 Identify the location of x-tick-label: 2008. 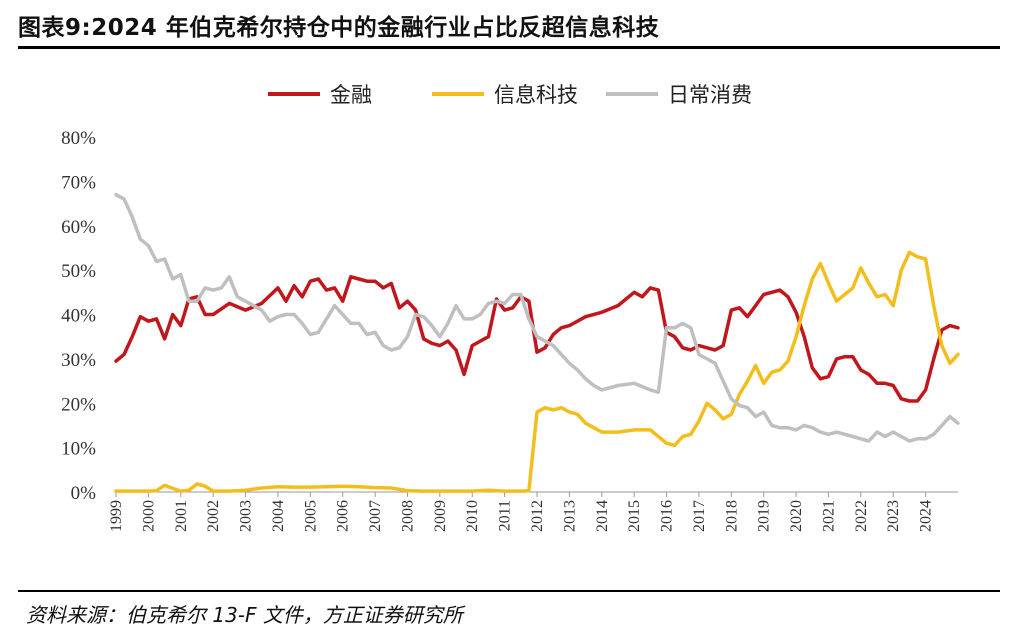
(407, 516).